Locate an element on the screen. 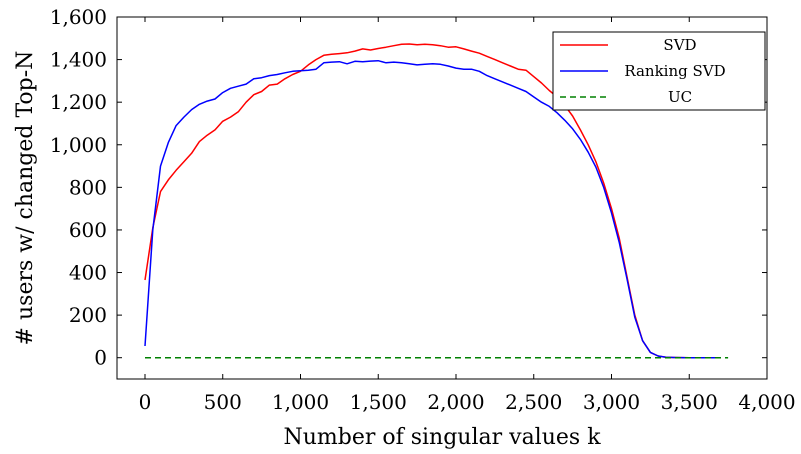 Image resolution: width=801 pixels, height=454 pixels. x-tick-label: 2,000 is located at coordinates (455, 402).